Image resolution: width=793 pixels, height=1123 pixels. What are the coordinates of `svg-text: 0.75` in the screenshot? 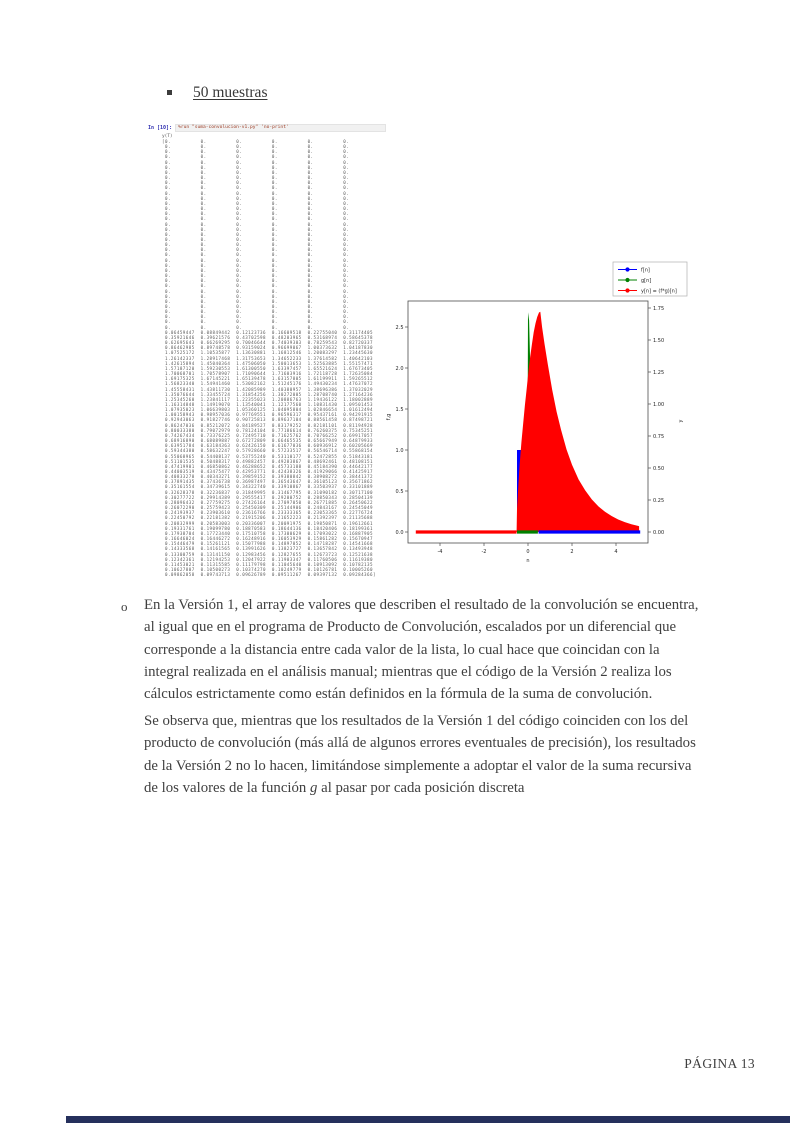 It's located at (658, 437).